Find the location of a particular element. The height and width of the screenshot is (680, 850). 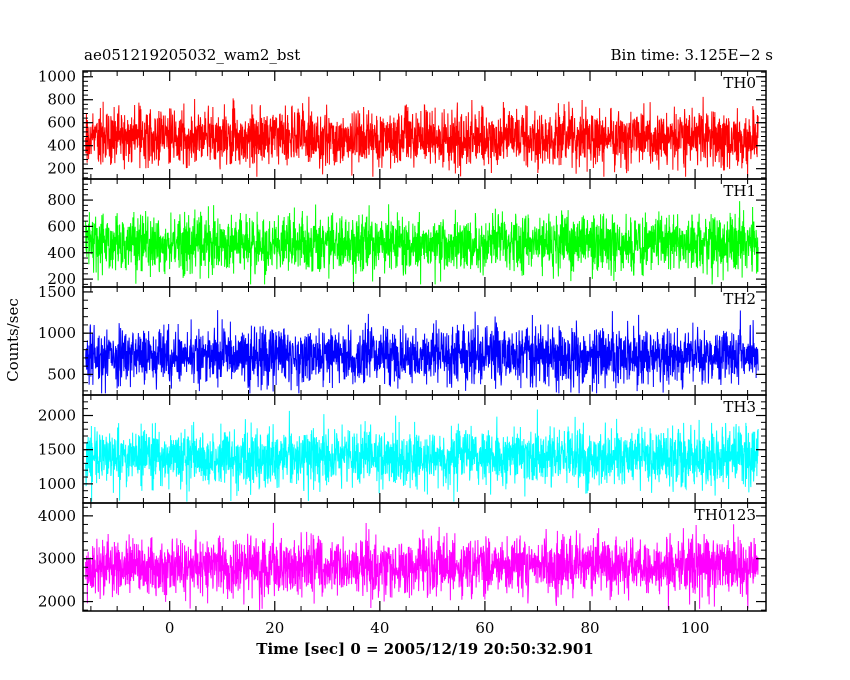

panel-th2: 500 1000 1500 TH2 is located at coordinates (402, 339).